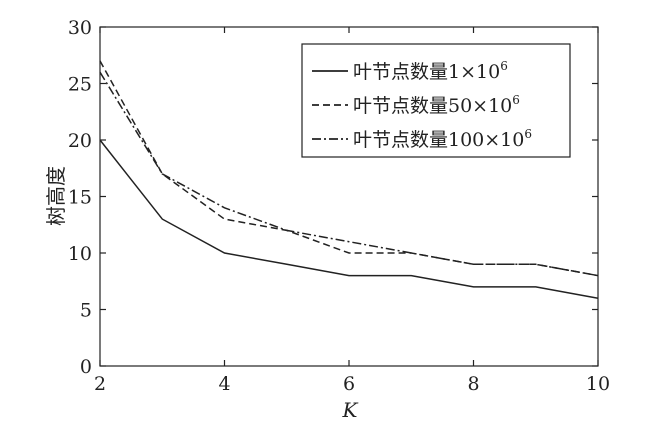 Image resolution: width=657 pixels, height=441 pixels. What do you see at coordinates (224, 384) in the screenshot?
I see `x-tick-label: 4` at bounding box center [224, 384].